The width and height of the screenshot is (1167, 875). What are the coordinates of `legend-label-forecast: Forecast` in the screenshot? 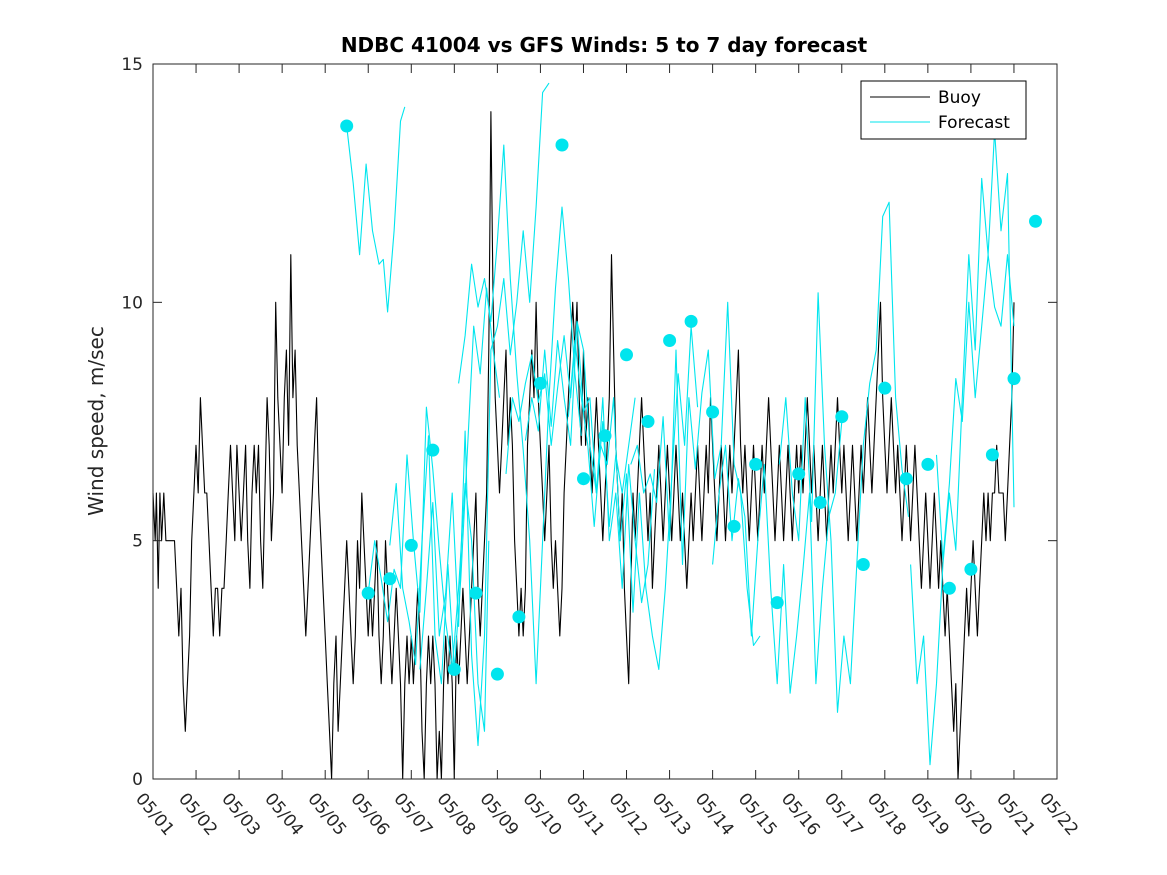 It's located at (974, 123).